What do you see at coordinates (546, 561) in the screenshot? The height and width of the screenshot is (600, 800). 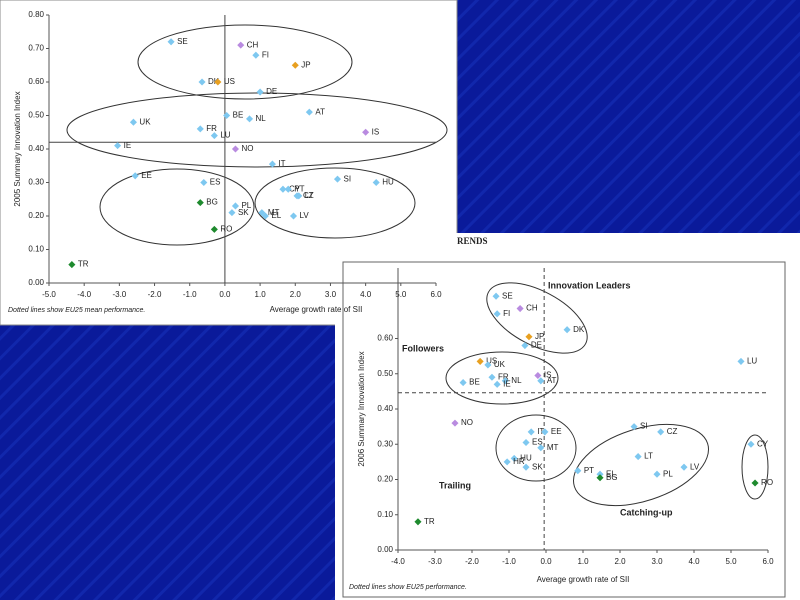 I see `x-tick-label: 0.0` at bounding box center [546, 561].